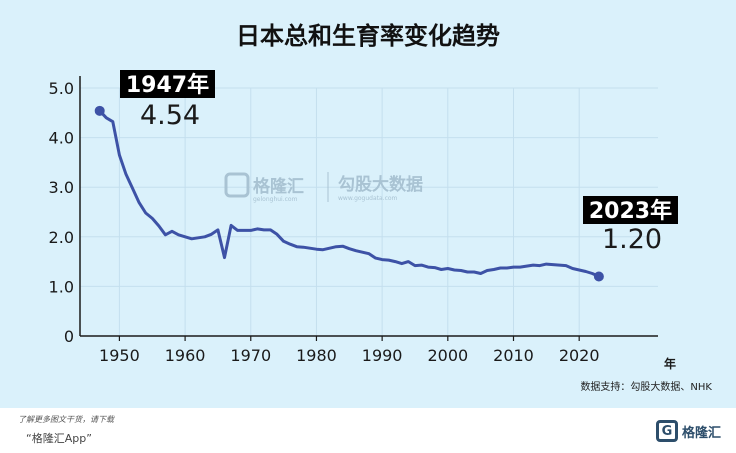  I want to click on x-tick-label: 1970, so click(250, 355).